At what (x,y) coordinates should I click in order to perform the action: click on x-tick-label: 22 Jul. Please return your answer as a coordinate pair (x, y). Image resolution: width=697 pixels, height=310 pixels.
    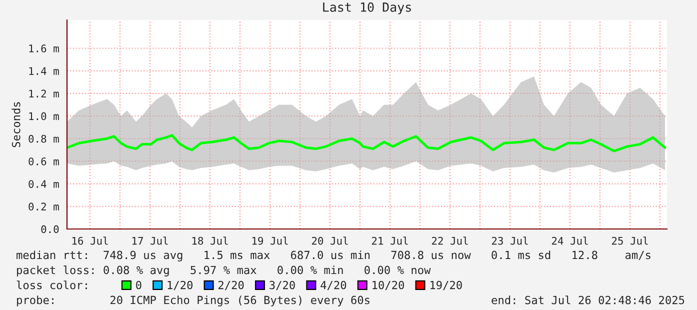
    Looking at the image, I should click on (450, 240).